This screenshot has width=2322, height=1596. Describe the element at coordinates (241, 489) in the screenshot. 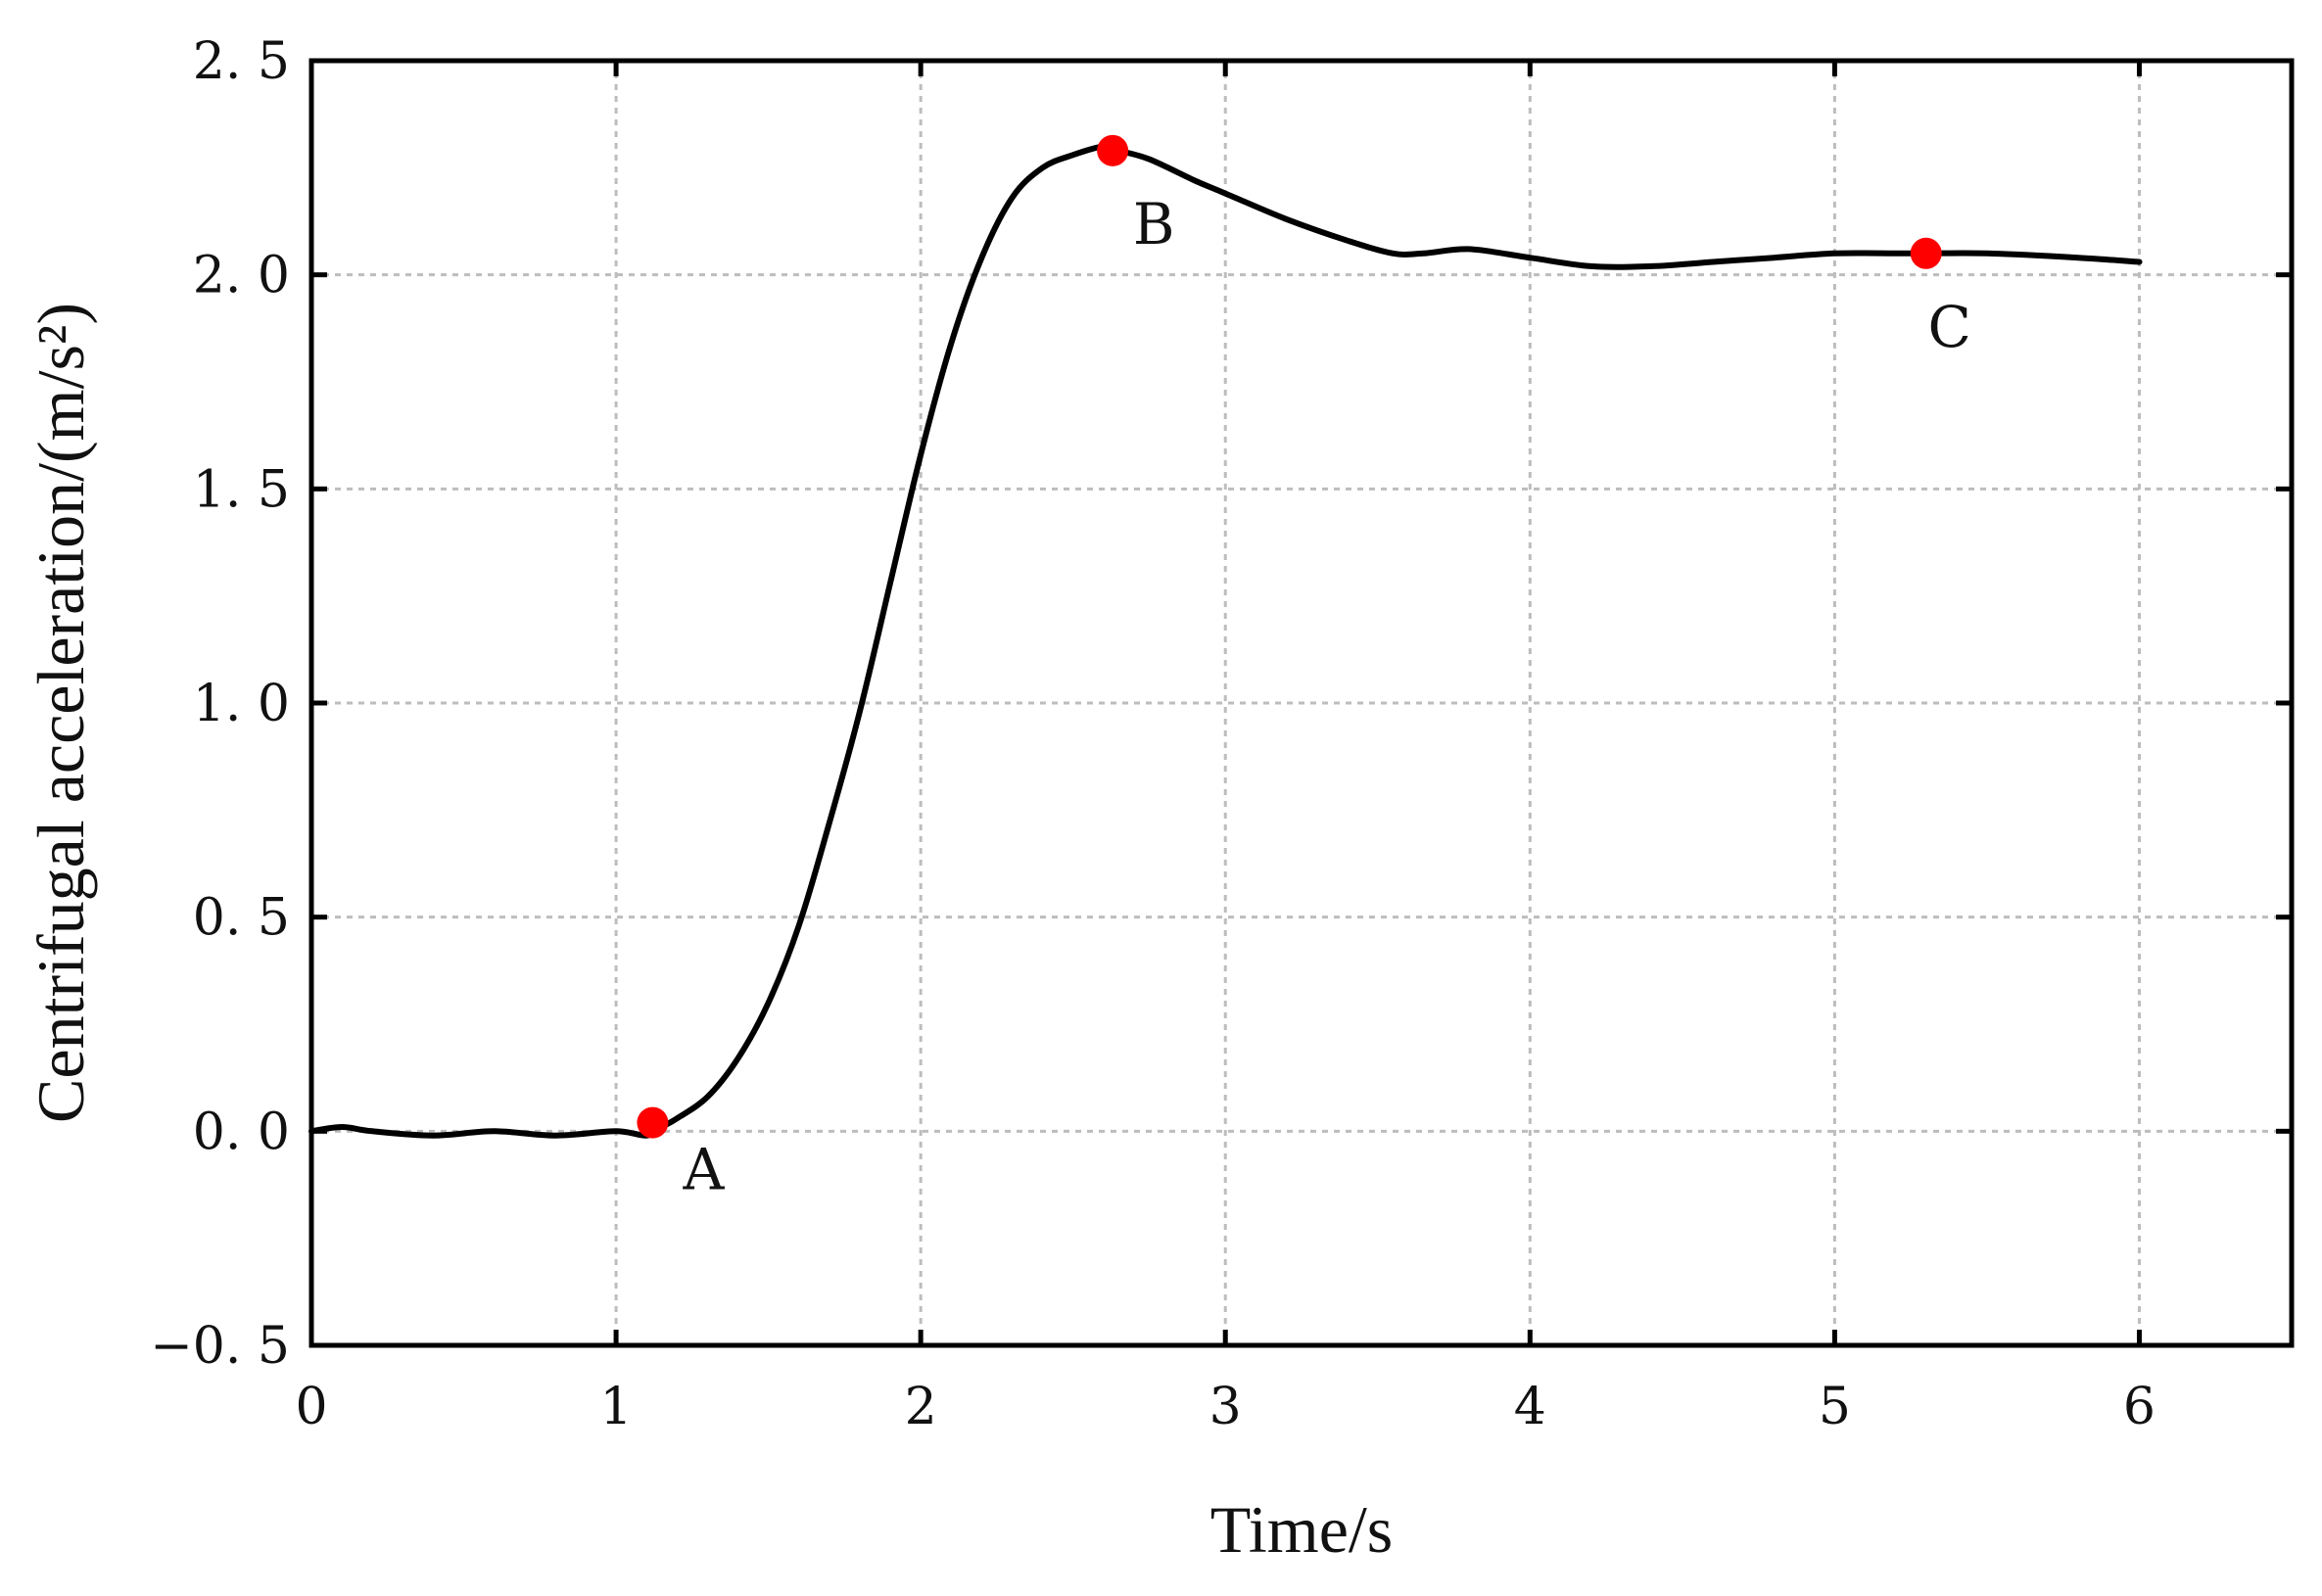

I see `y-tick-label: 1. 5` at that location.